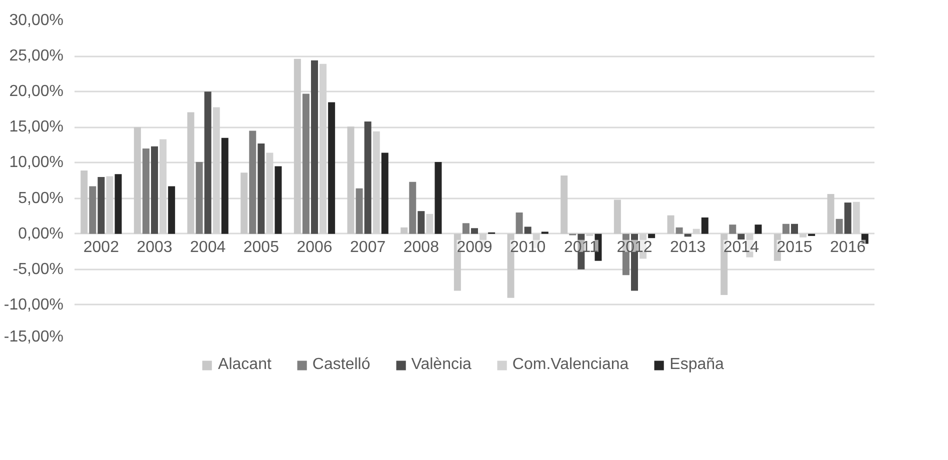 This screenshot has width=948, height=460. Describe the element at coordinates (34, 337) in the screenshot. I see `y-tick-label: -15,00%` at that location.